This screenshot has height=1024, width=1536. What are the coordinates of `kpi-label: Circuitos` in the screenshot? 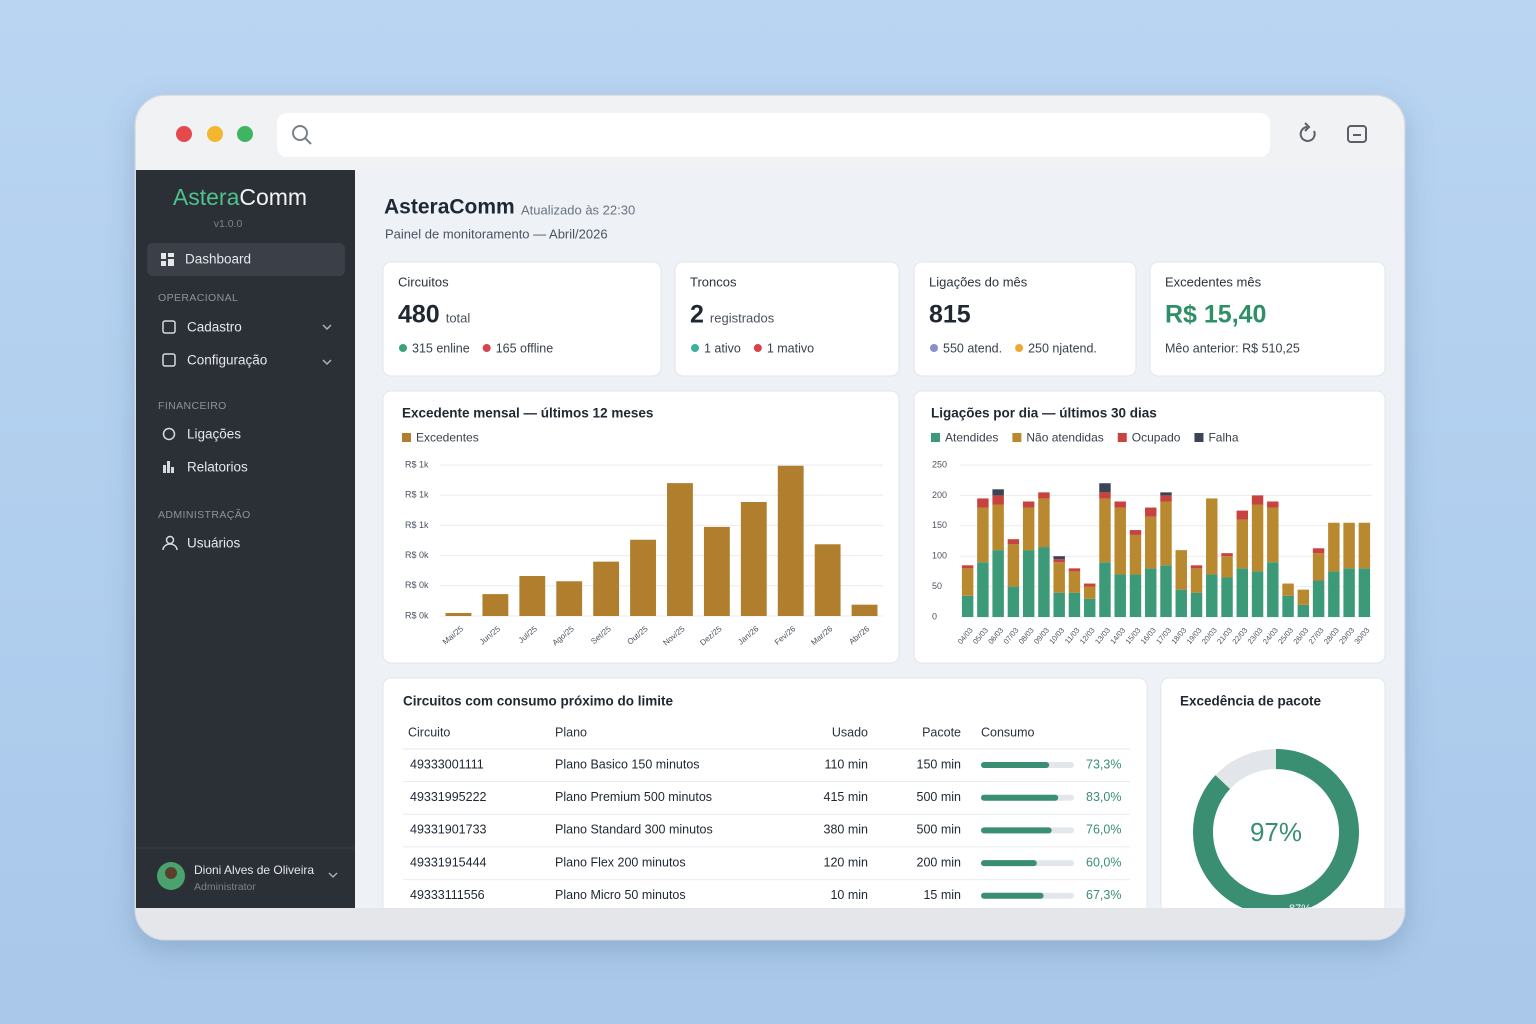 It's located at (423, 281).